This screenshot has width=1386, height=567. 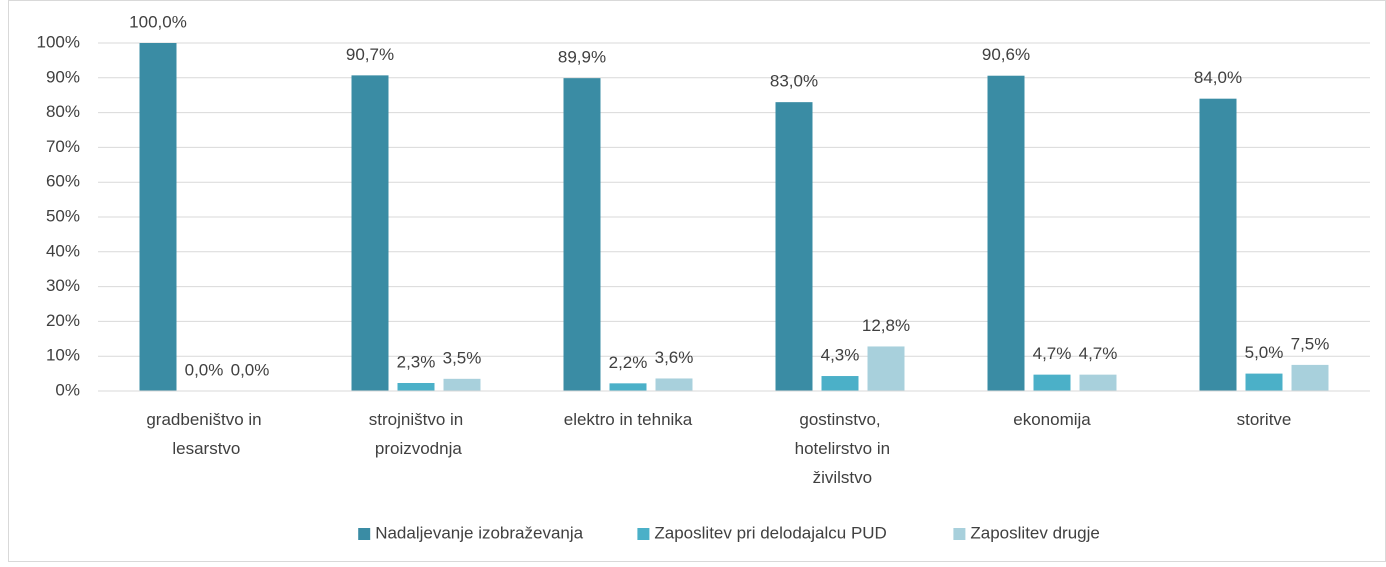 What do you see at coordinates (63, 181) in the screenshot?
I see `y-tick-label: 60%` at bounding box center [63, 181].